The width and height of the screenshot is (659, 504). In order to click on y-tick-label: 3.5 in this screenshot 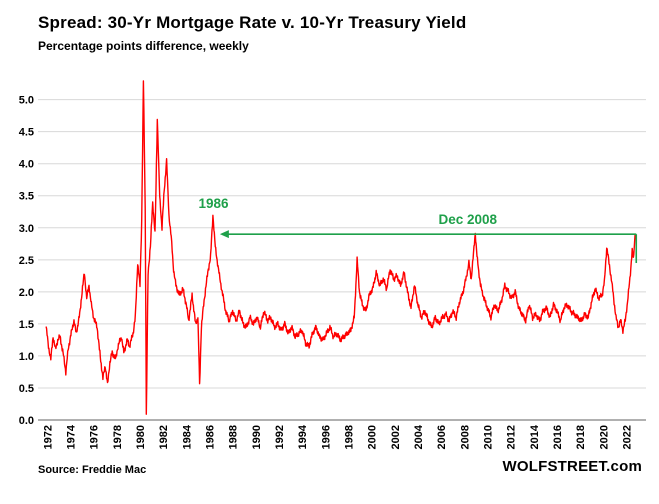, I will do `click(26, 197)`.